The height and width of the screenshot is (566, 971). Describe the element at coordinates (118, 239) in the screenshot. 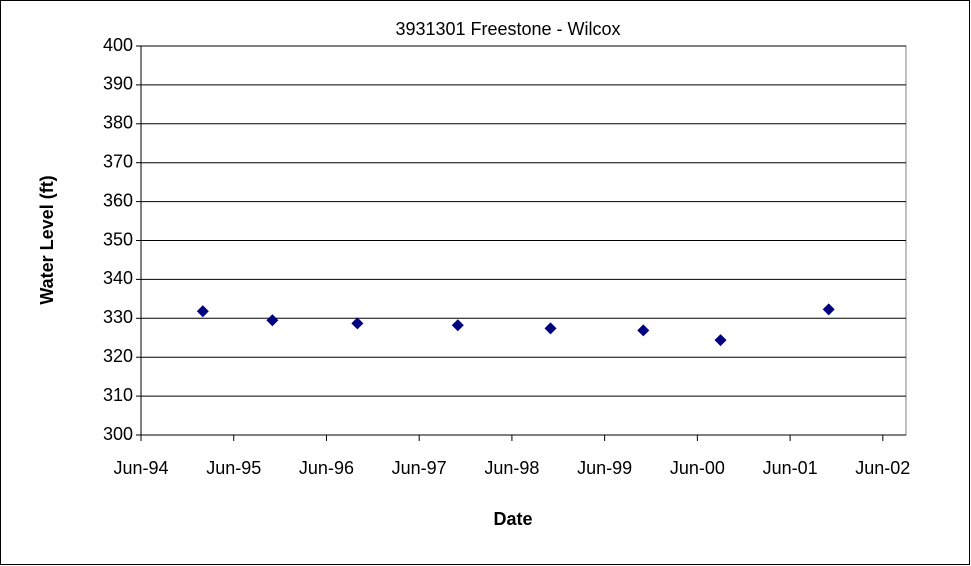

I see `y-tick-label: 350` at that location.